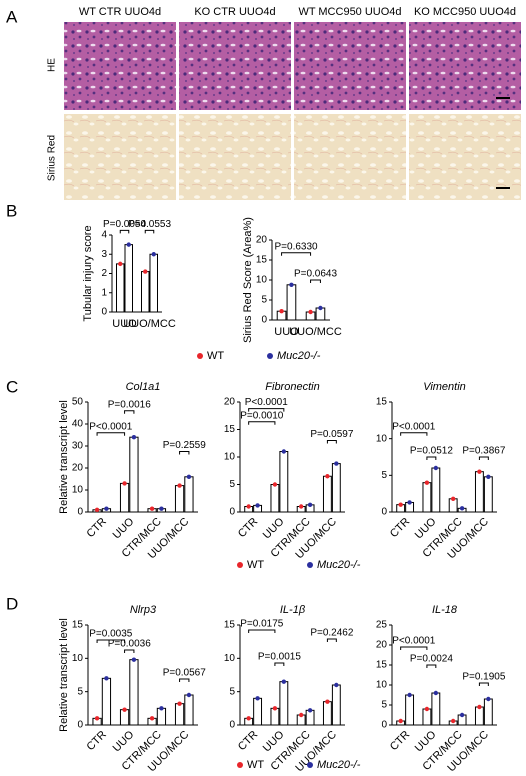 This screenshot has height=776, width=526. I want to click on x-tick-label: UUO/MCC, so click(315, 332).